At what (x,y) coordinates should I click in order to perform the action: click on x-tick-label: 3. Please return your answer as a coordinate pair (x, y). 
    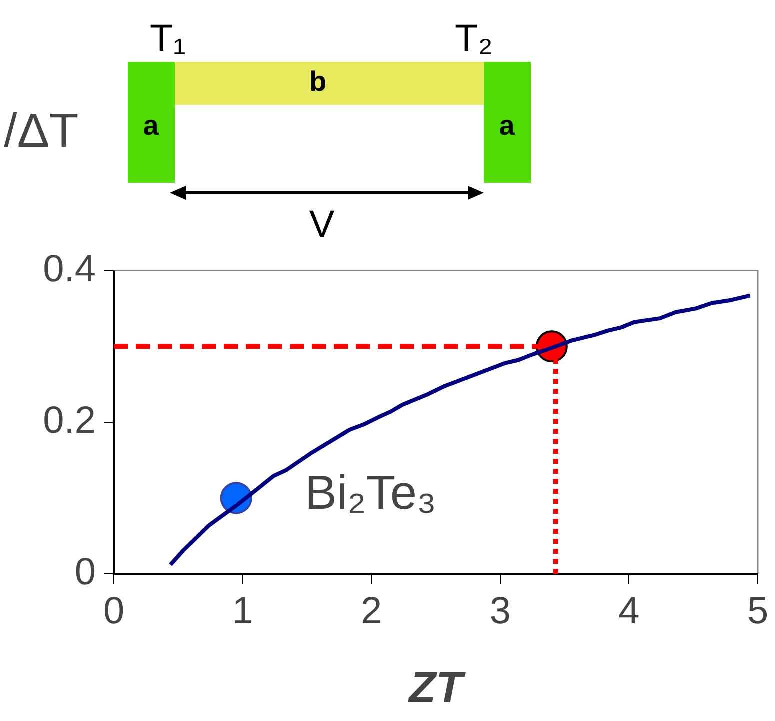
    Looking at the image, I should click on (500, 611).